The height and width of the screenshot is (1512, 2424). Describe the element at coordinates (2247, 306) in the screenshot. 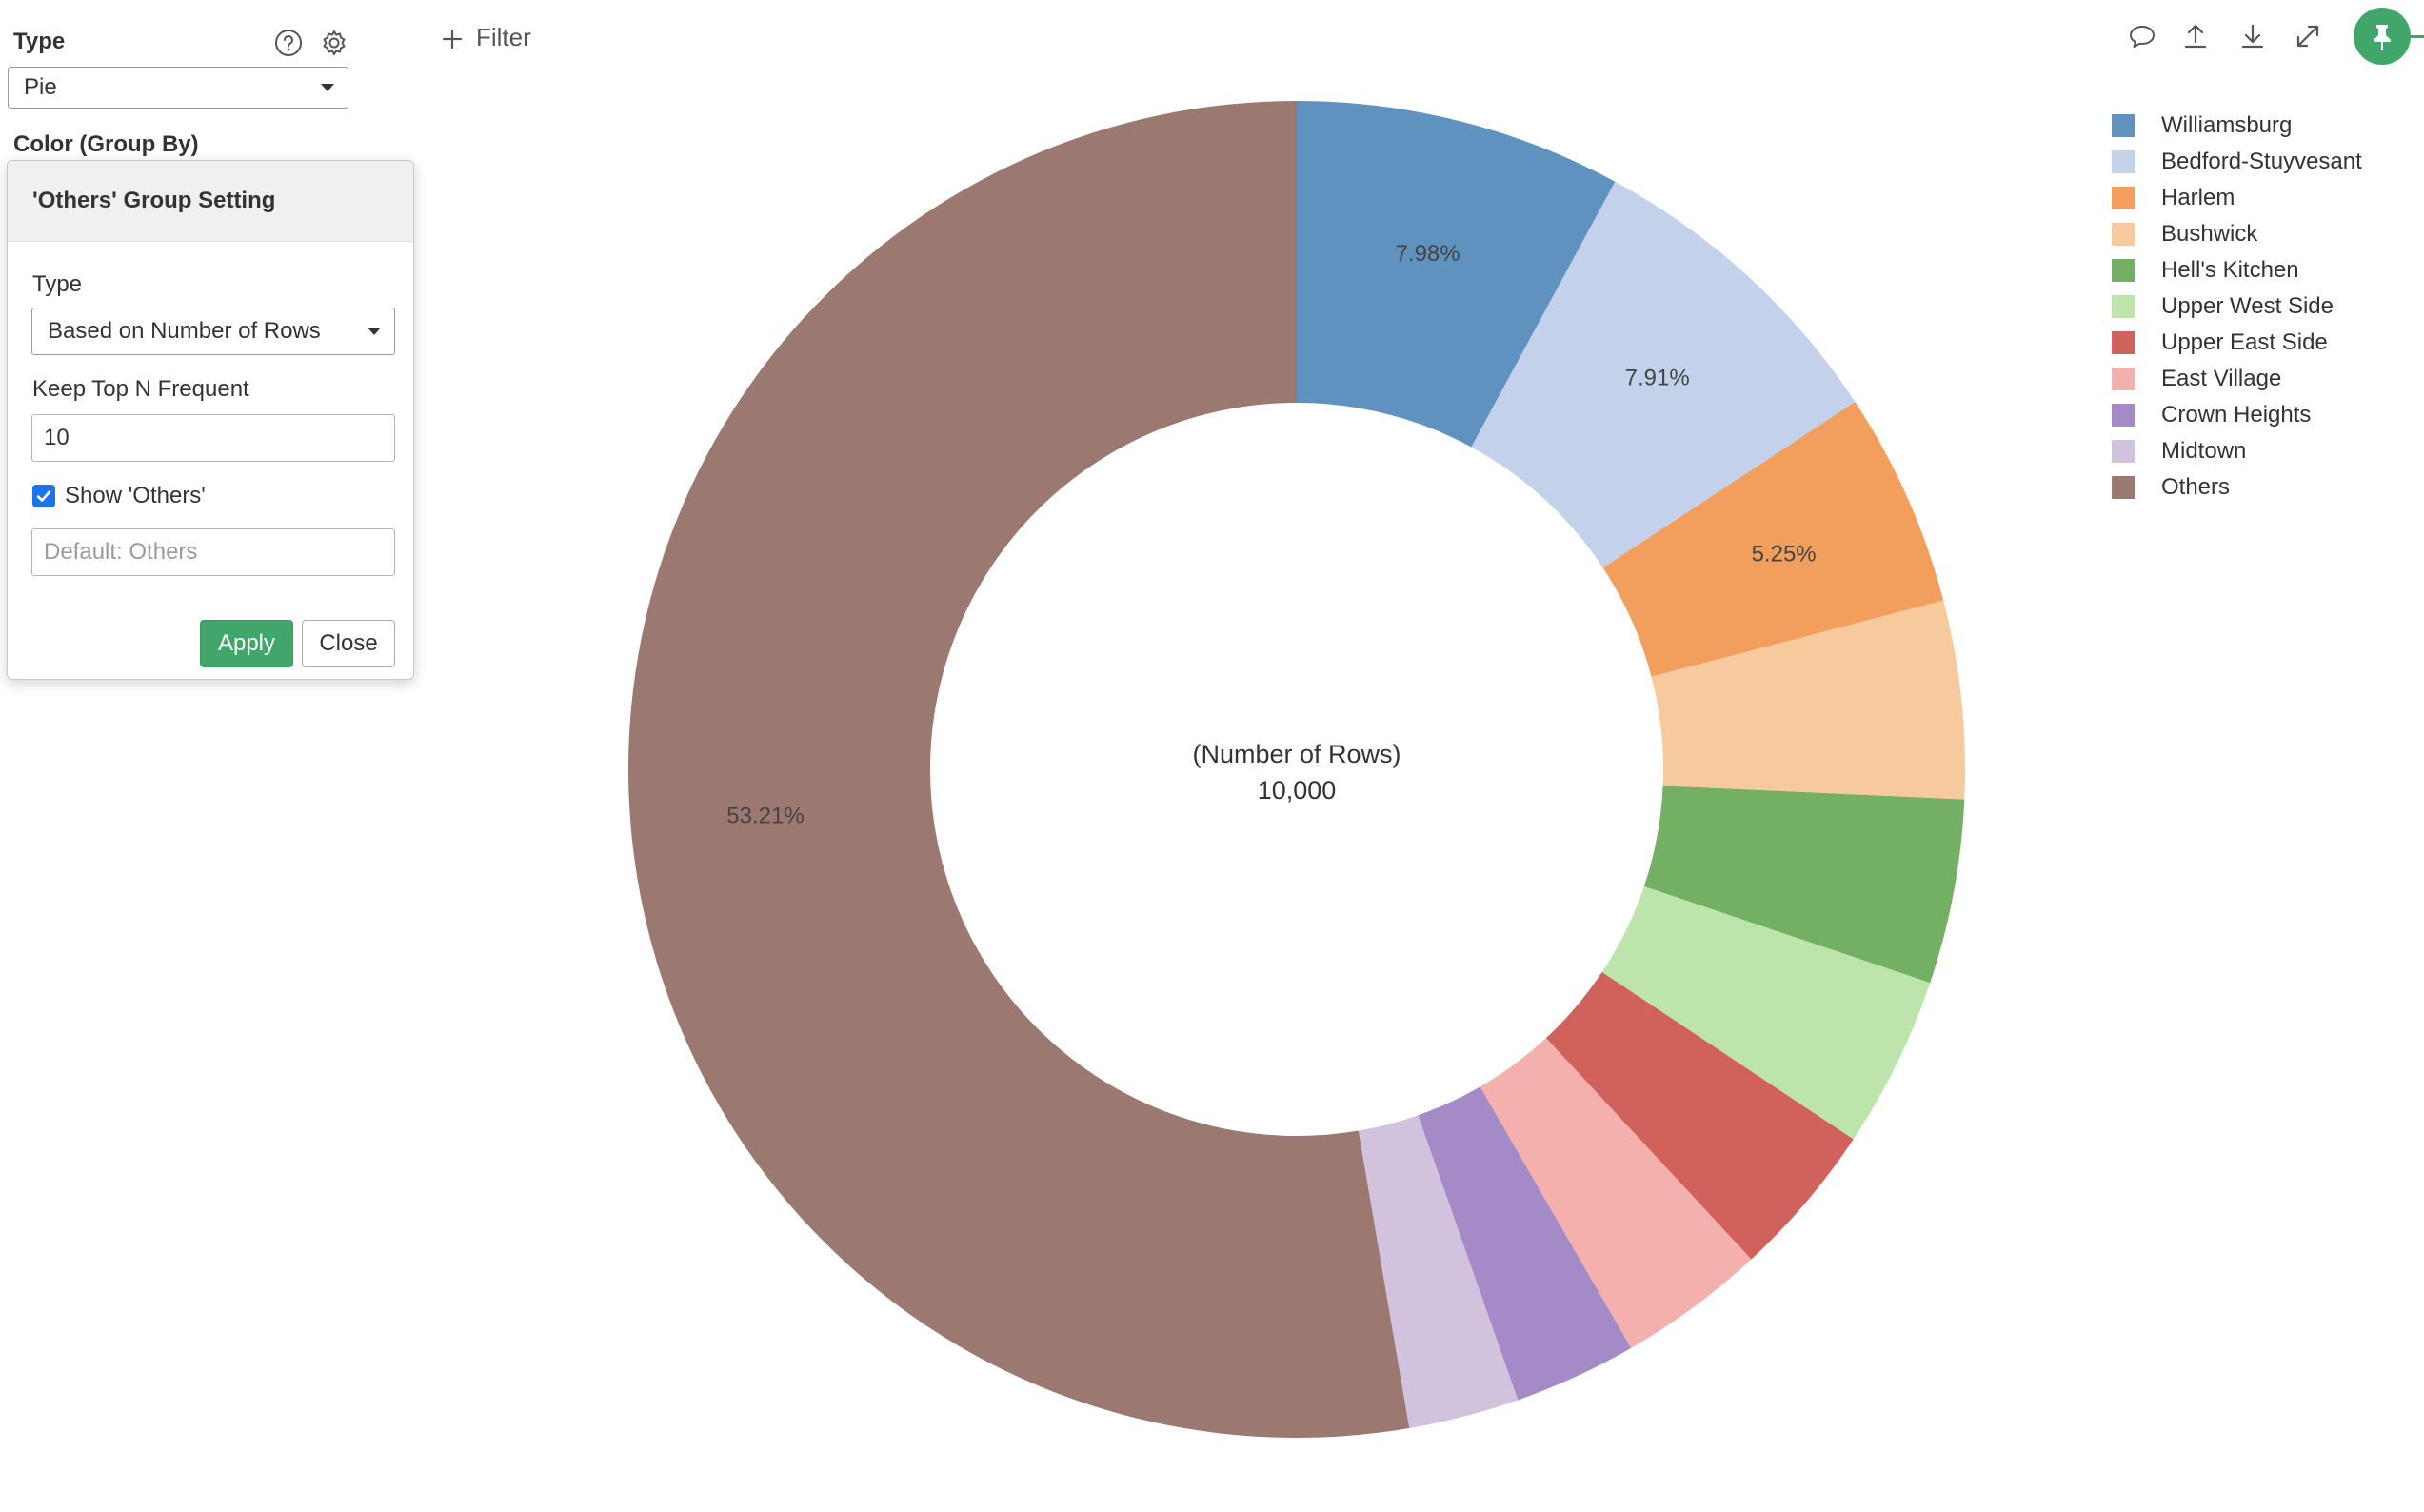

I see `legend-label: Upper West Side` at that location.